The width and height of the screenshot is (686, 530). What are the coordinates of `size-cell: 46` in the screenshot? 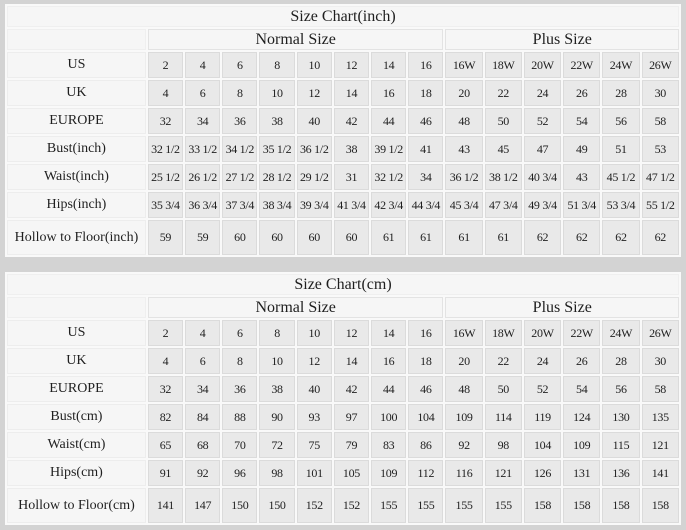 It's located at (426, 389).